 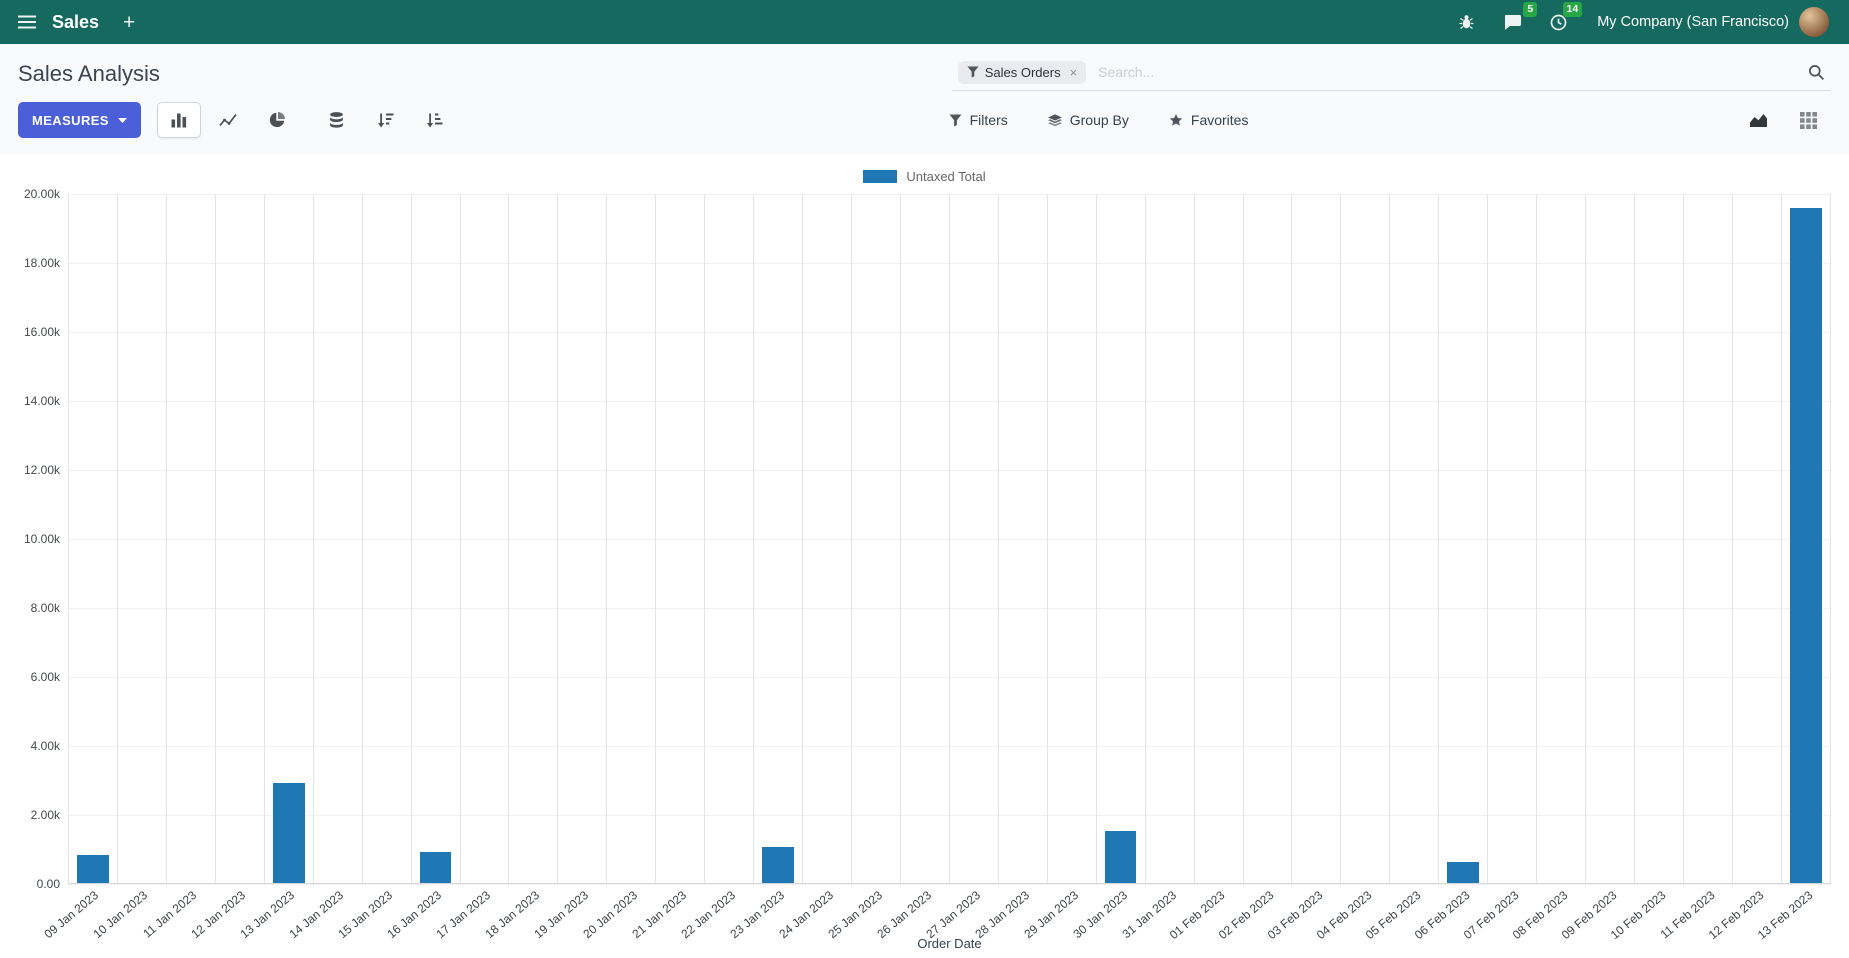 I want to click on line-chart-button, so click(x=228, y=120).